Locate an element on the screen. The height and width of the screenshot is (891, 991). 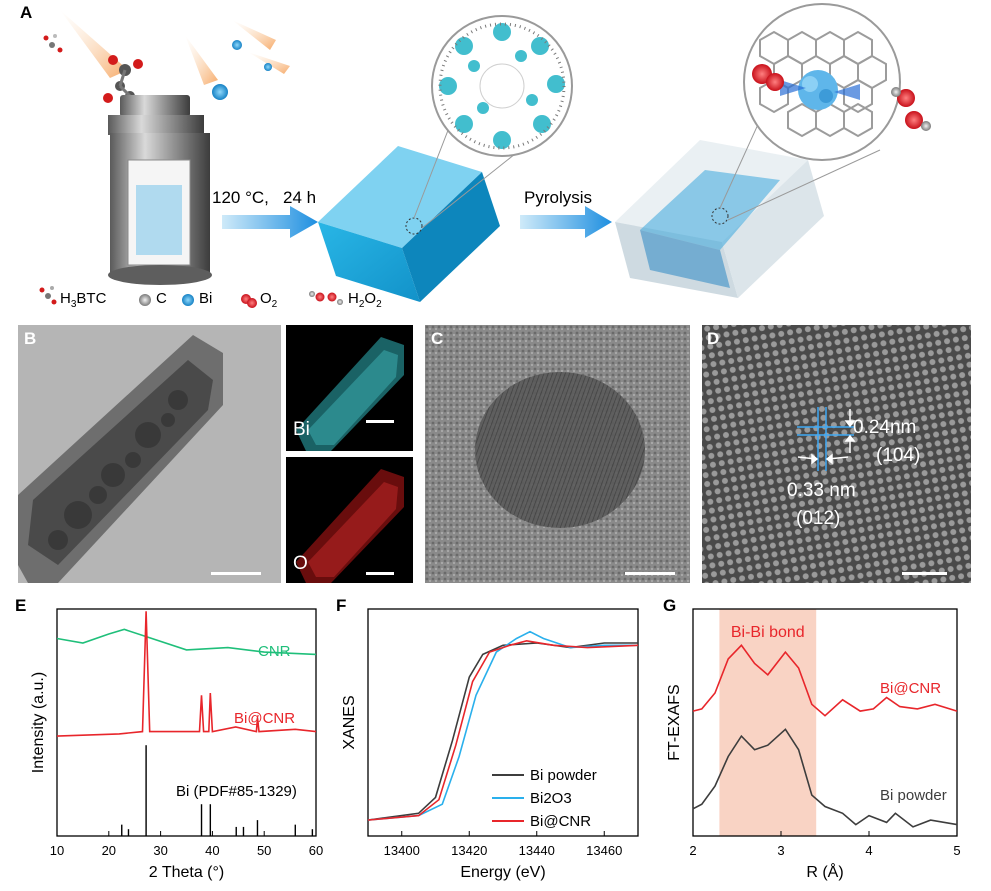
legend-label: Bi@CNR is located at coordinates (560, 821).